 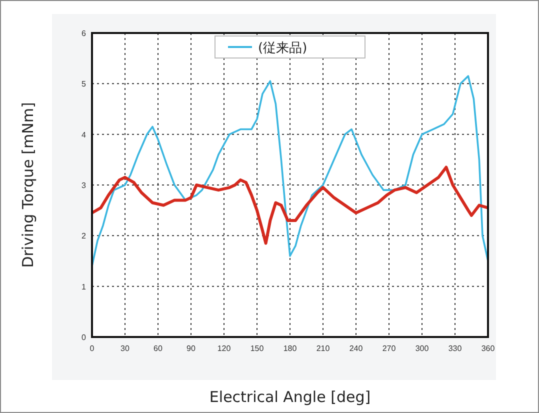 What do you see at coordinates (84, 287) in the screenshot?
I see `y-tick-label: 1` at bounding box center [84, 287].